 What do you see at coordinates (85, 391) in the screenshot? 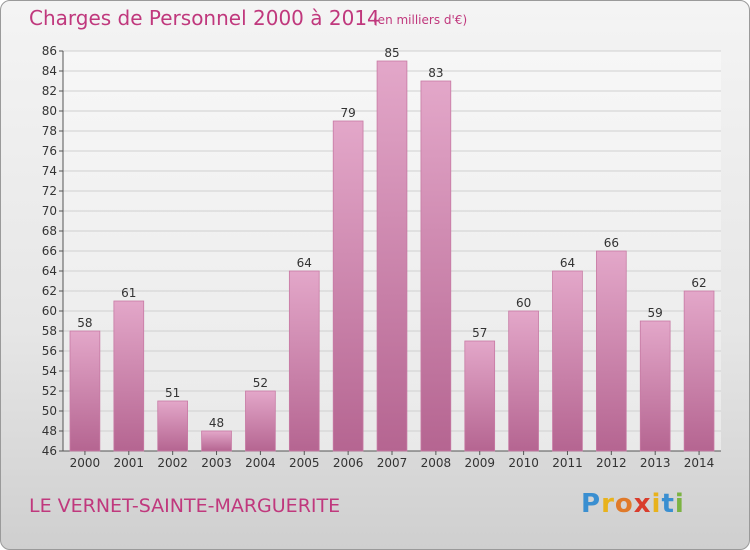
I see `bar-2000` at bounding box center [85, 391].